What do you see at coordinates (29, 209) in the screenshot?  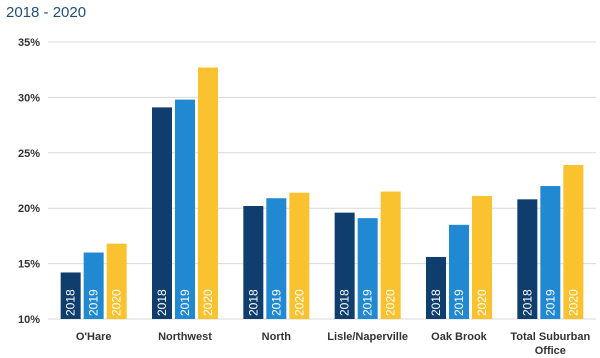 I see `y-tick-label: 20%` at bounding box center [29, 209].